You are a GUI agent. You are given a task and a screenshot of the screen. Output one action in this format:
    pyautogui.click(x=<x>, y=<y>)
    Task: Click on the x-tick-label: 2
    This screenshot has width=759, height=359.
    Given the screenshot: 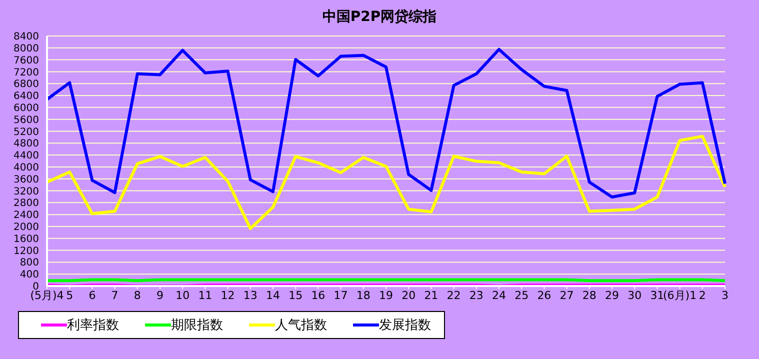 What is the action you would take?
    pyautogui.click(x=702, y=295)
    